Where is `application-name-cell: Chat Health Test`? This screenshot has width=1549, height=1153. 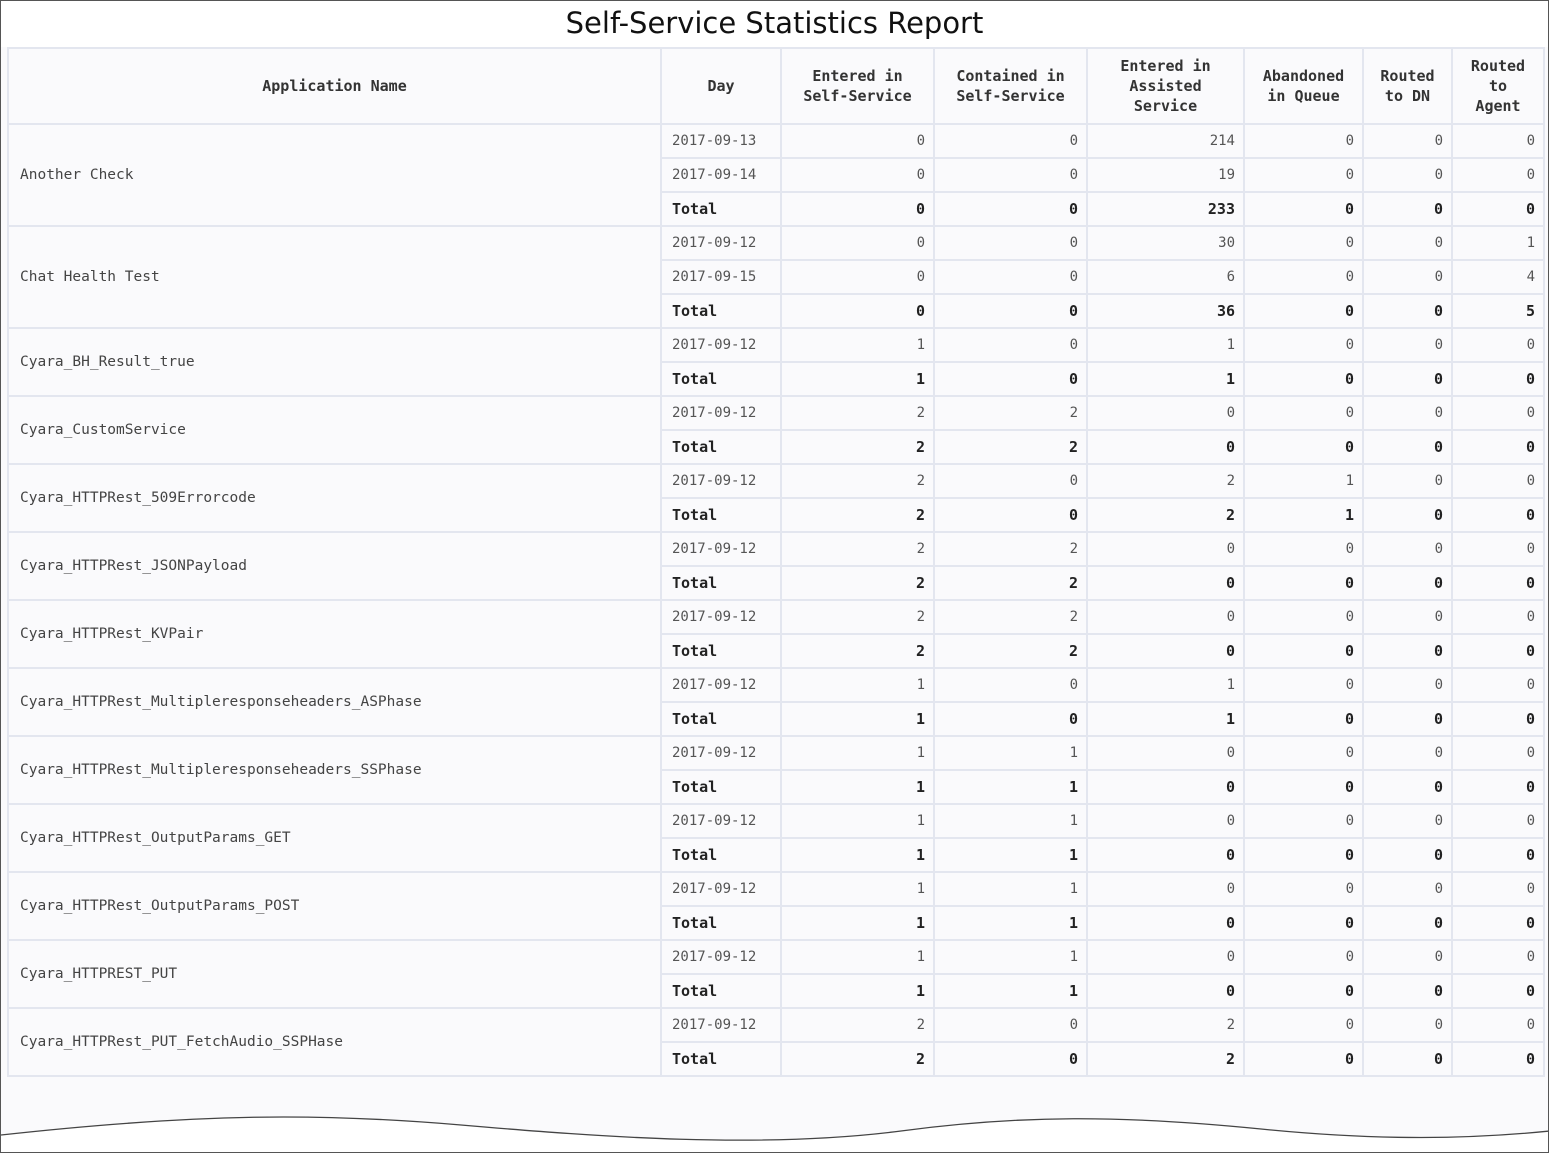 application-name-cell: Chat Health Test is located at coordinates (334, 277).